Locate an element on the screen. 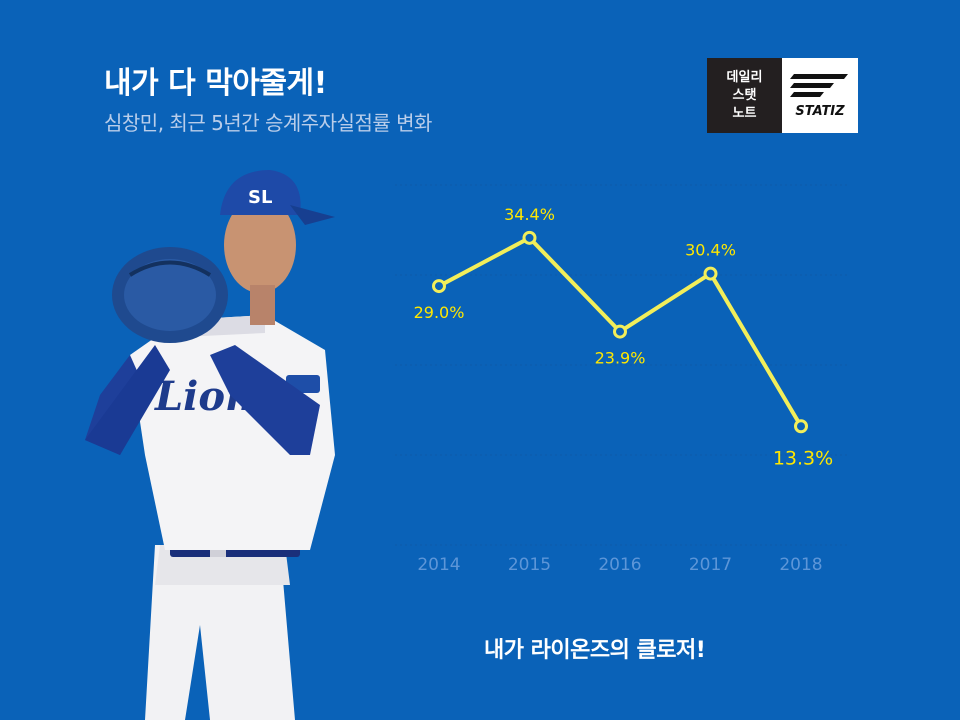 This screenshot has height=720, width=960. logo-line-3: 노트 is located at coordinates (744, 113).